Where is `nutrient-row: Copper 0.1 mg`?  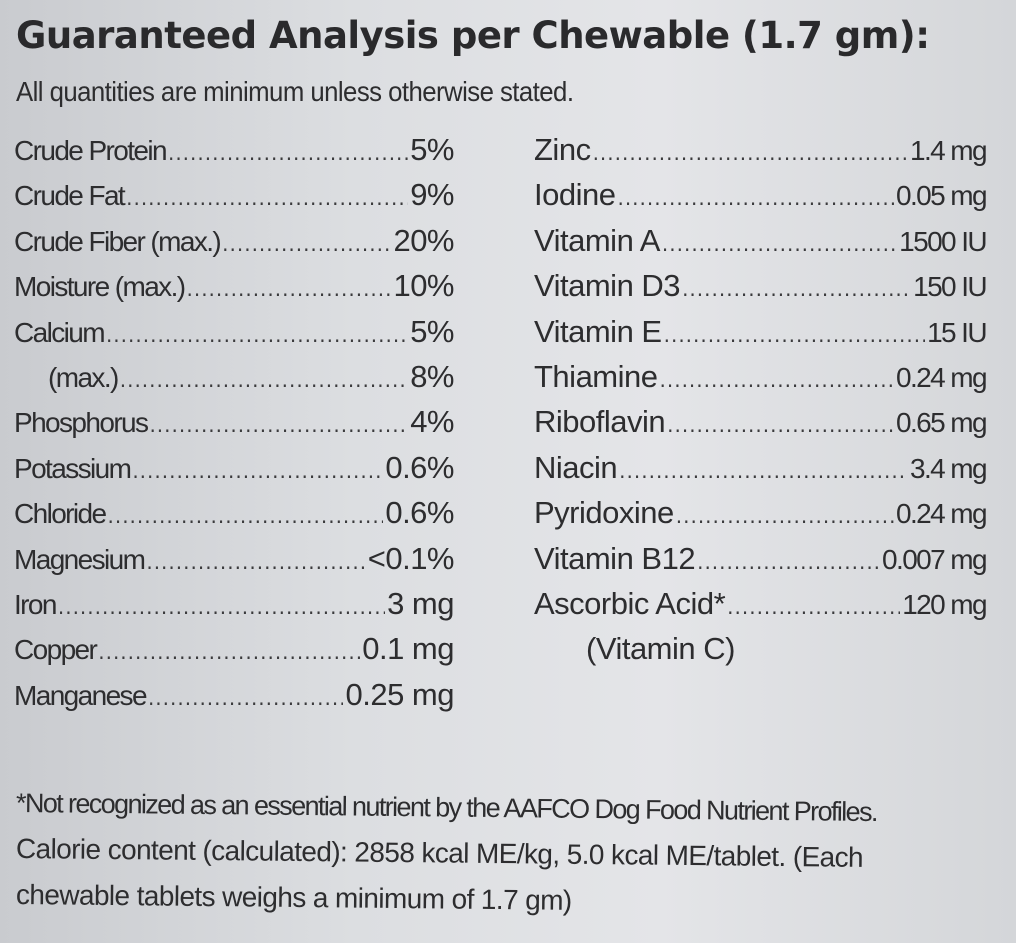 nutrient-row: Copper 0.1 mg is located at coordinates (234, 653).